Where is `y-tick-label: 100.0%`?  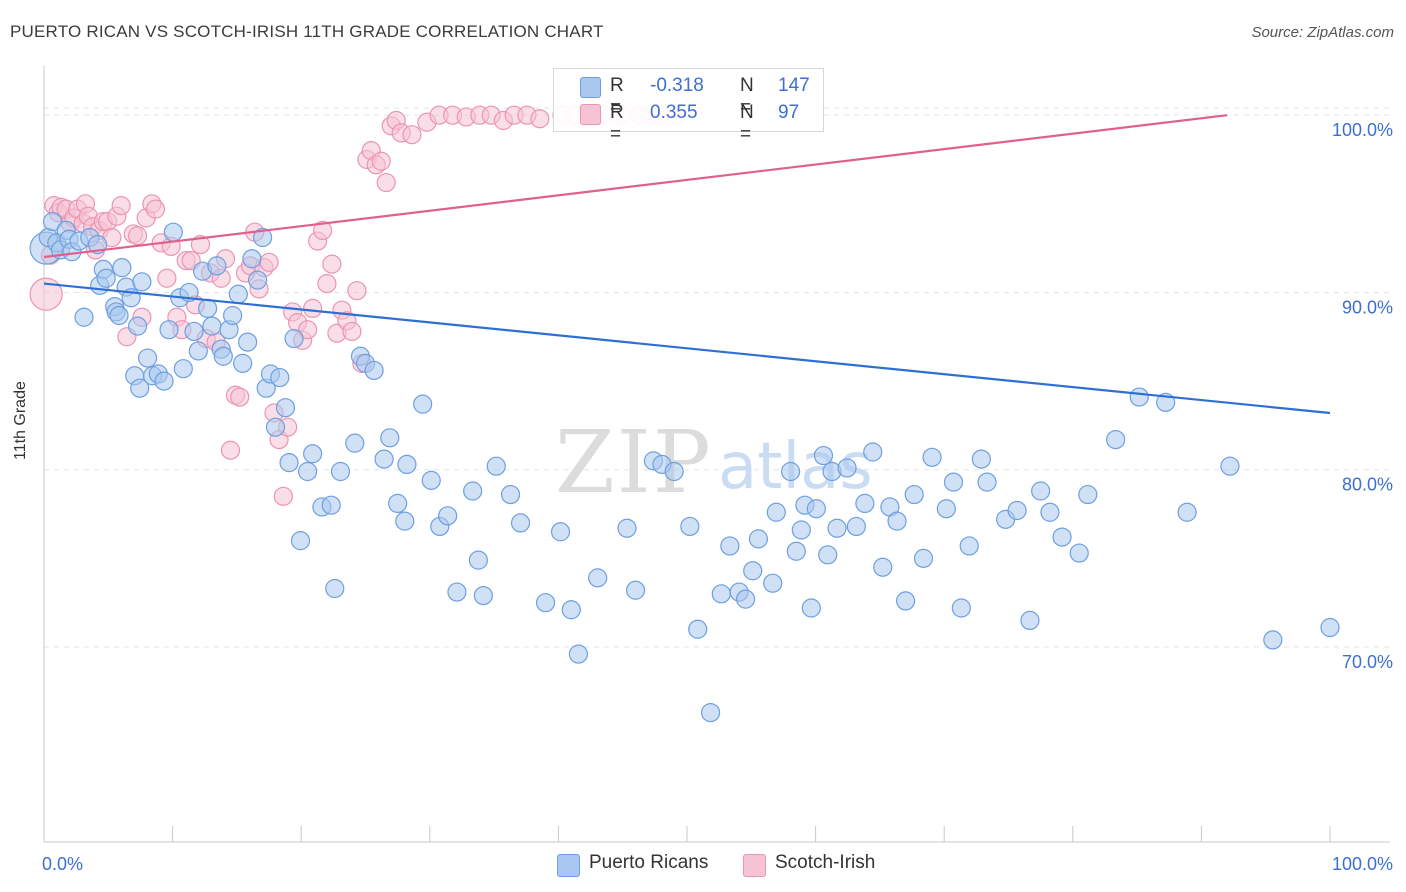 y-tick-label: 100.0% is located at coordinates (1362, 130).